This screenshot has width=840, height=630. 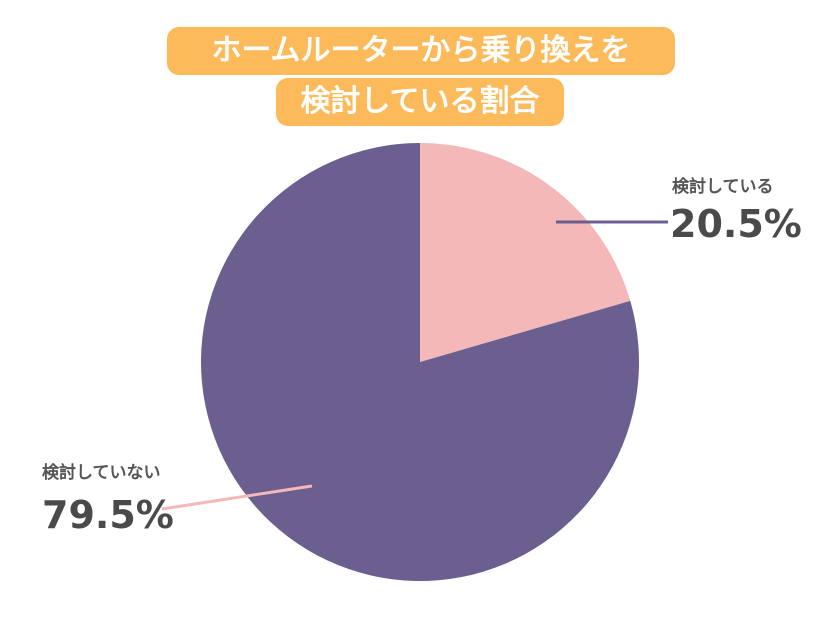 I want to click on leader-line-not-considering, so click(x=237, y=497).